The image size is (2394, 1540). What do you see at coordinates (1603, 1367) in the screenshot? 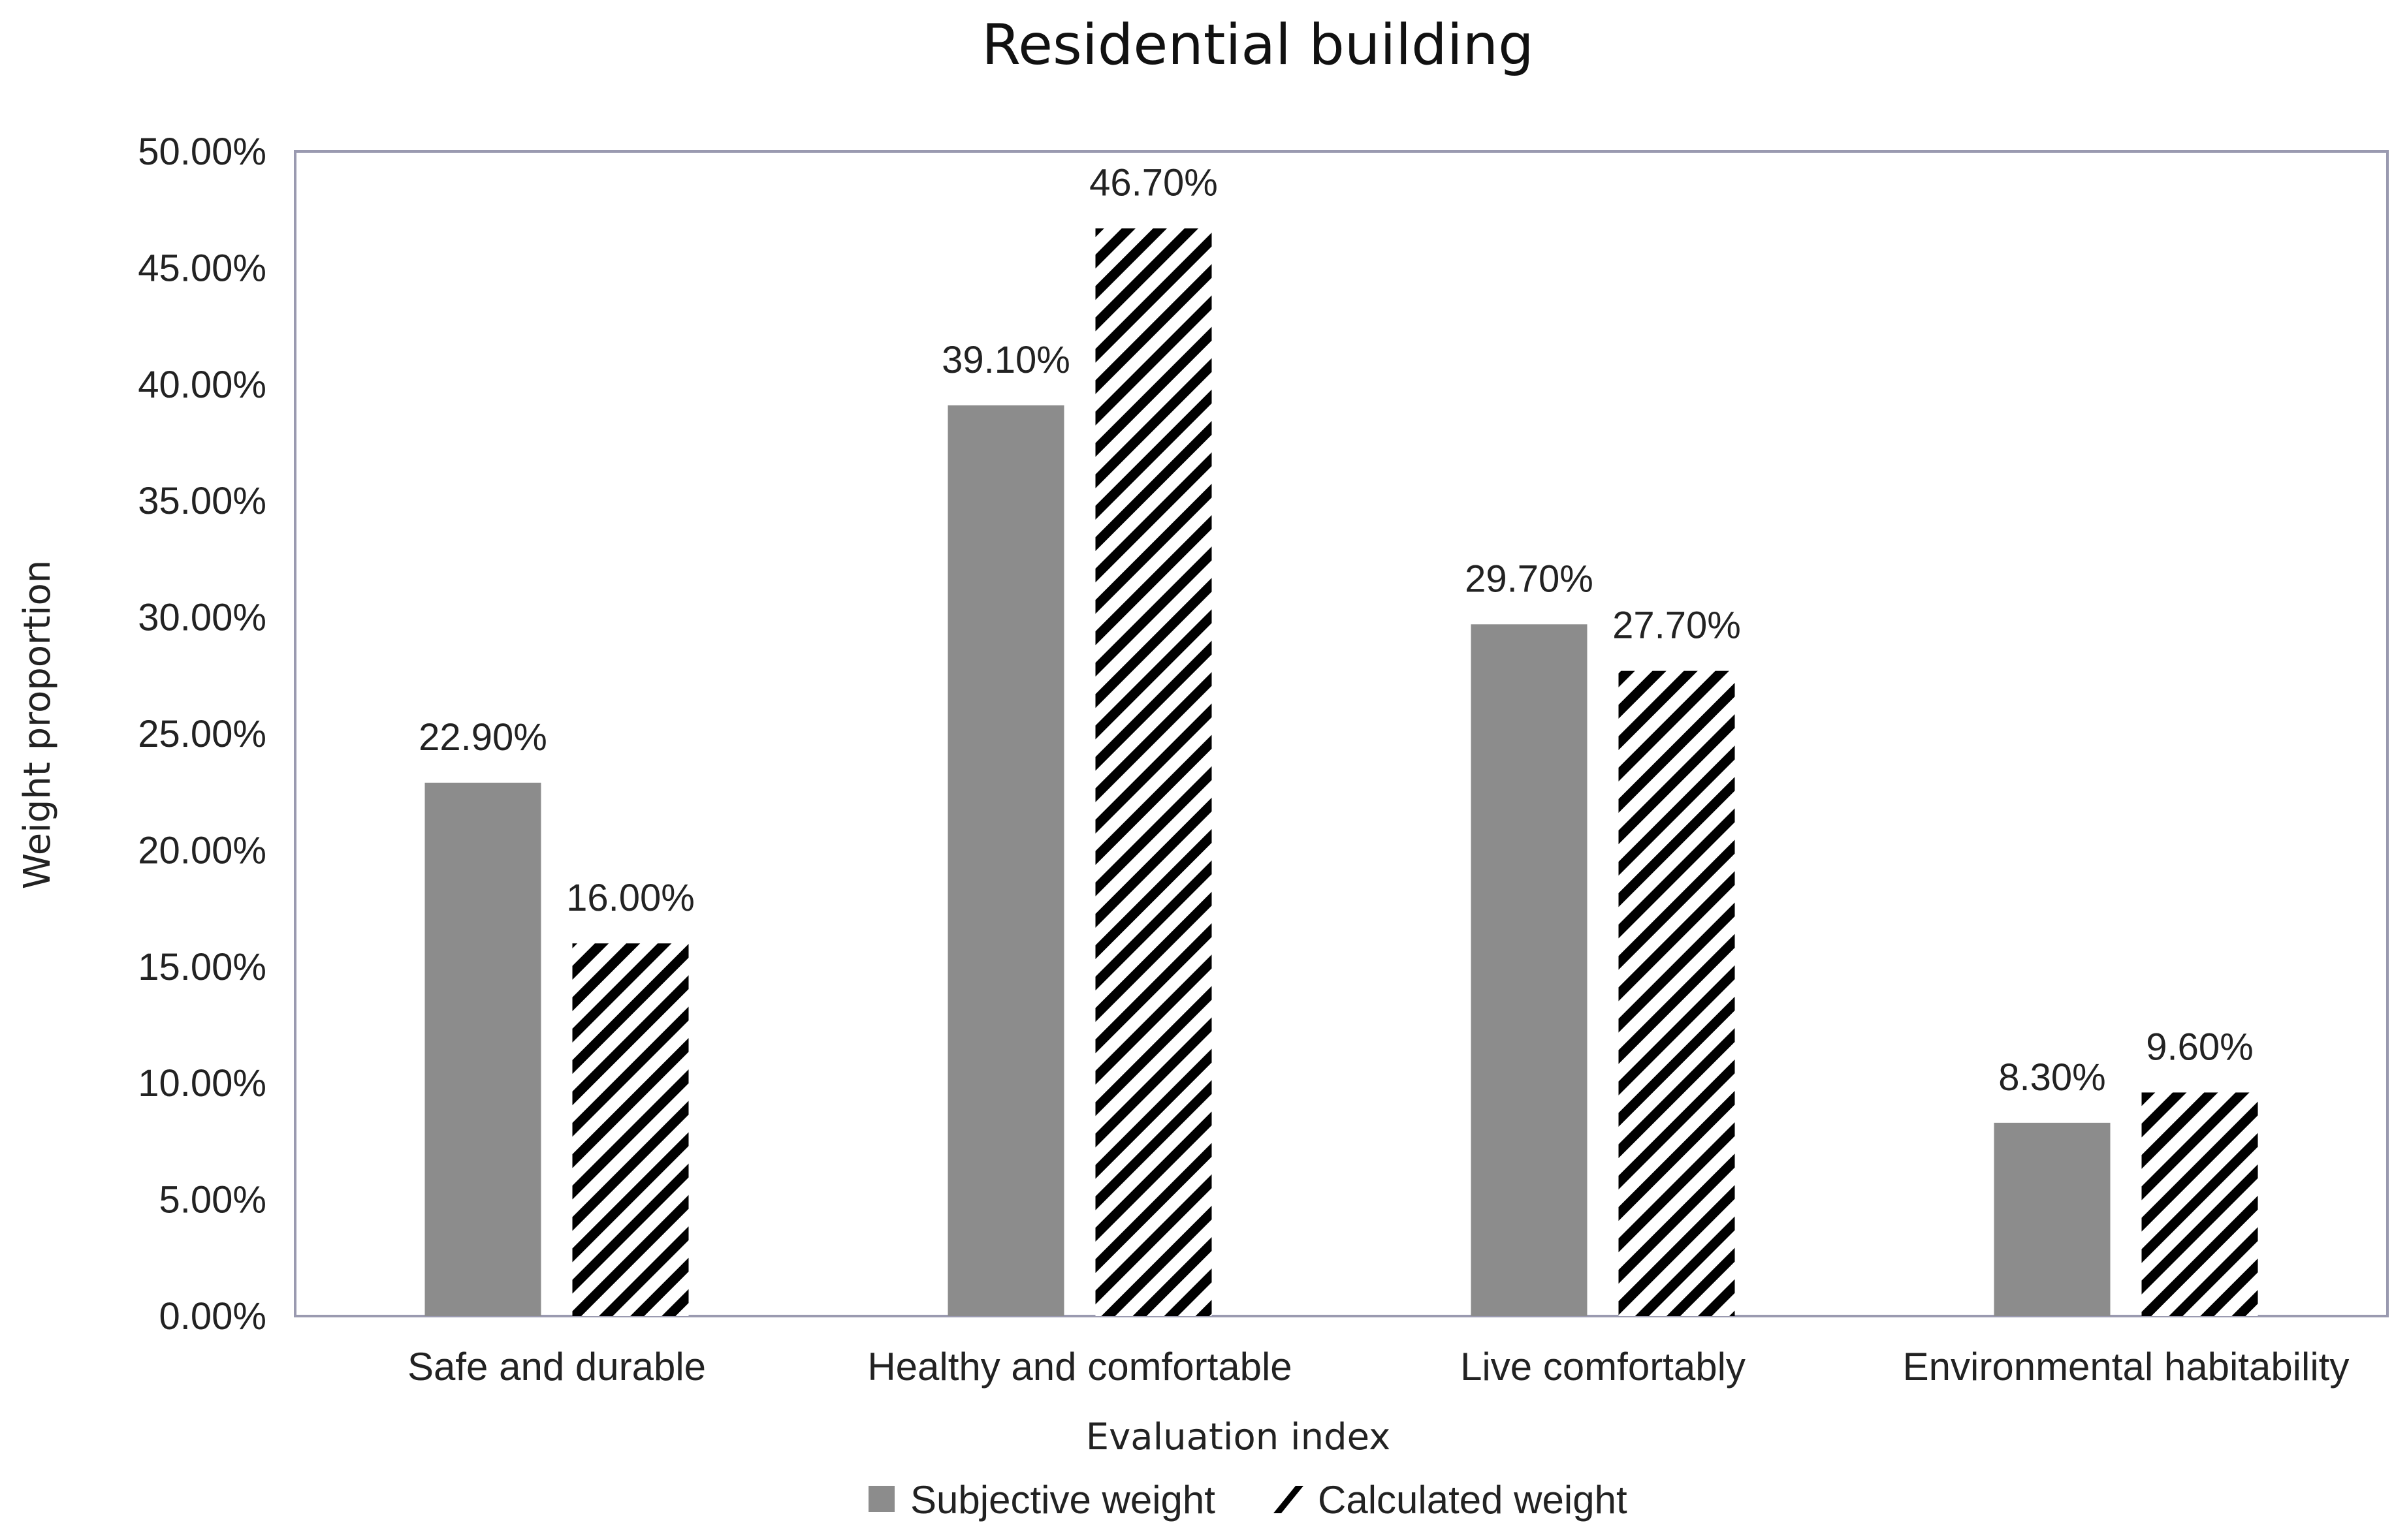
I see `x-tick-label: Live comfortably` at bounding box center [1603, 1367].